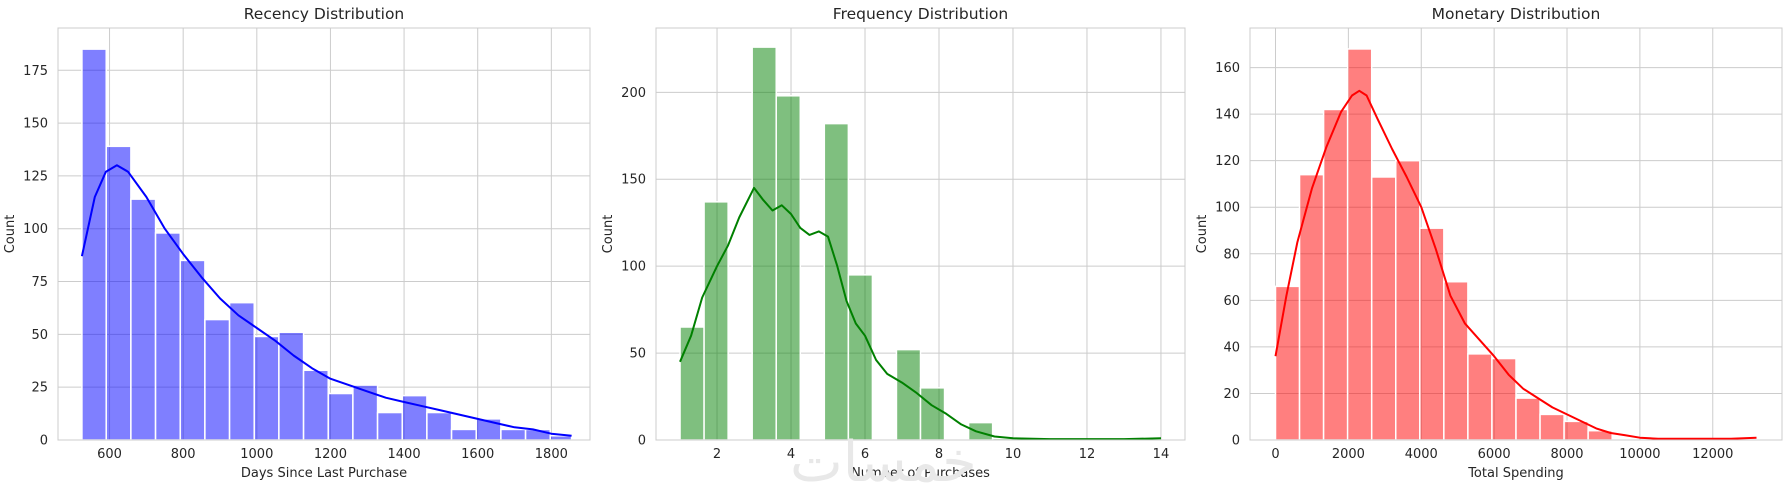  I want to click on x-tick-label: 1400, so click(404, 454).